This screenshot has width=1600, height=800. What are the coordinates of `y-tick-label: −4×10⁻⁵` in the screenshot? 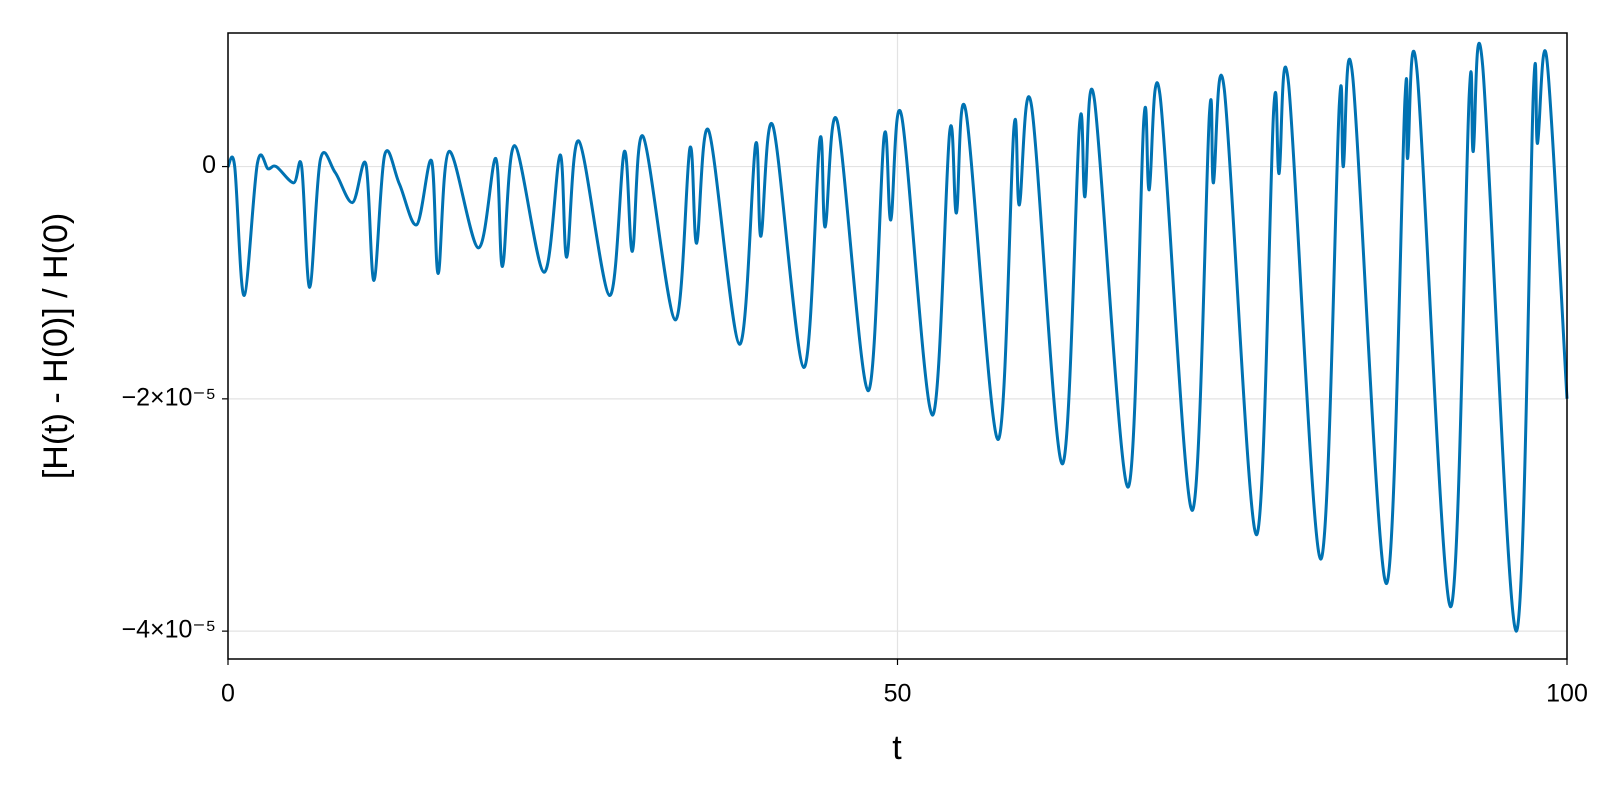 It's located at (169, 630).